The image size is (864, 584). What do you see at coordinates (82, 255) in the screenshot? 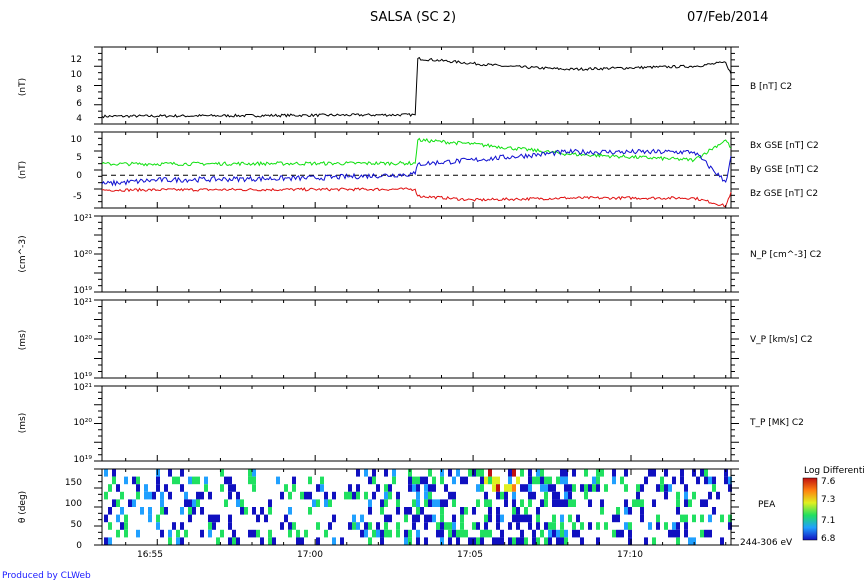
I see `panel-np-ytick: 10²⁰` at bounding box center [82, 255].